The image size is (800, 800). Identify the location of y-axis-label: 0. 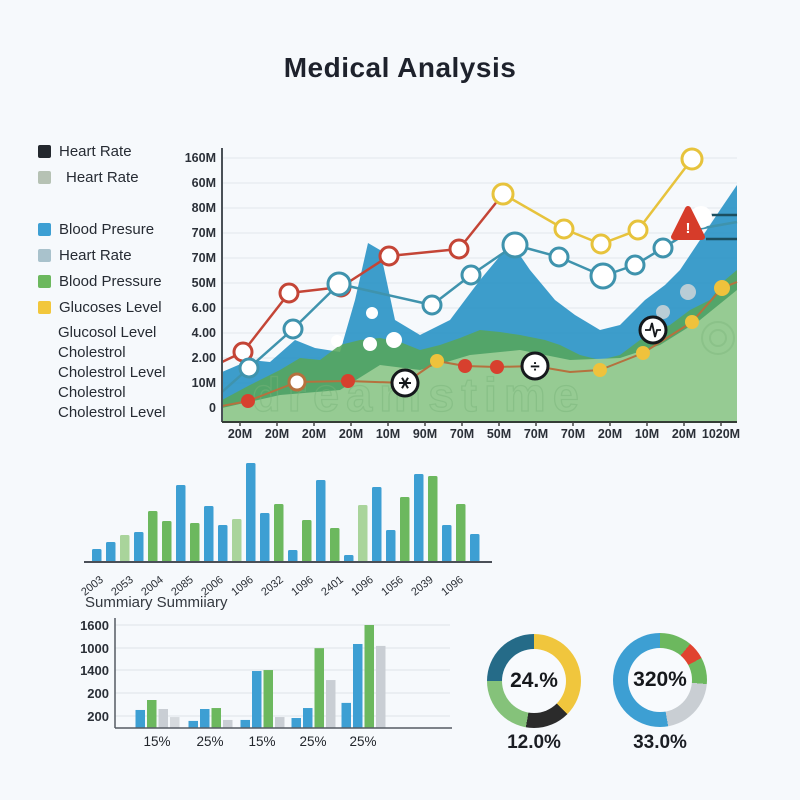
(212, 408).